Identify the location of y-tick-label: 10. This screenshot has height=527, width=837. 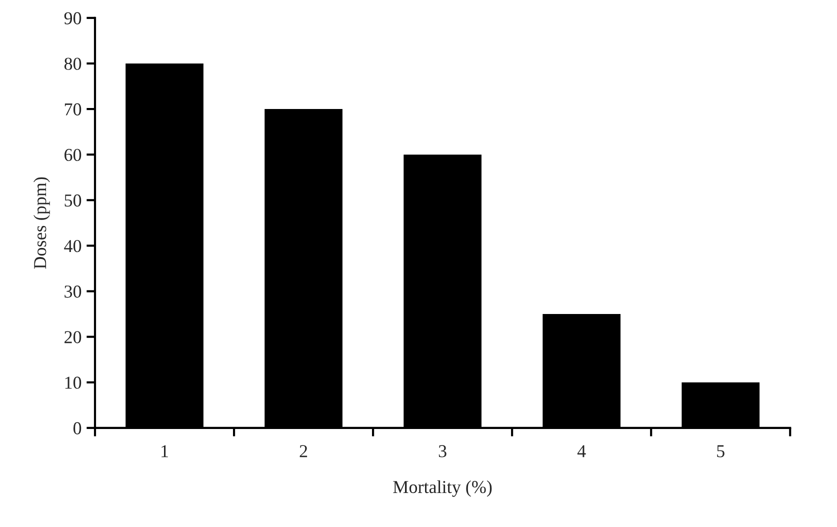
(73, 382).